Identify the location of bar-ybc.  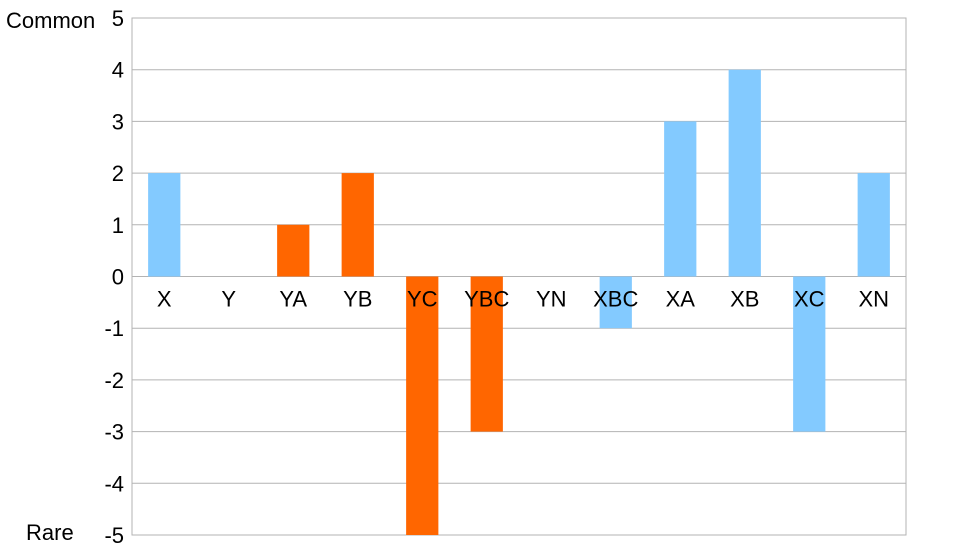
(486, 354).